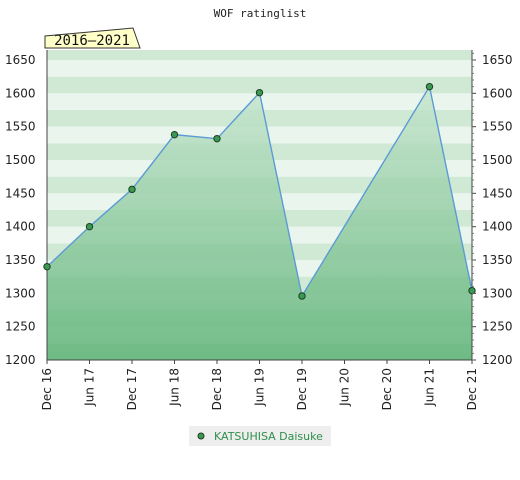 This screenshot has width=520, height=480. What do you see at coordinates (497, 160) in the screenshot?
I see `y-tick-label-right: 1500` at bounding box center [497, 160].